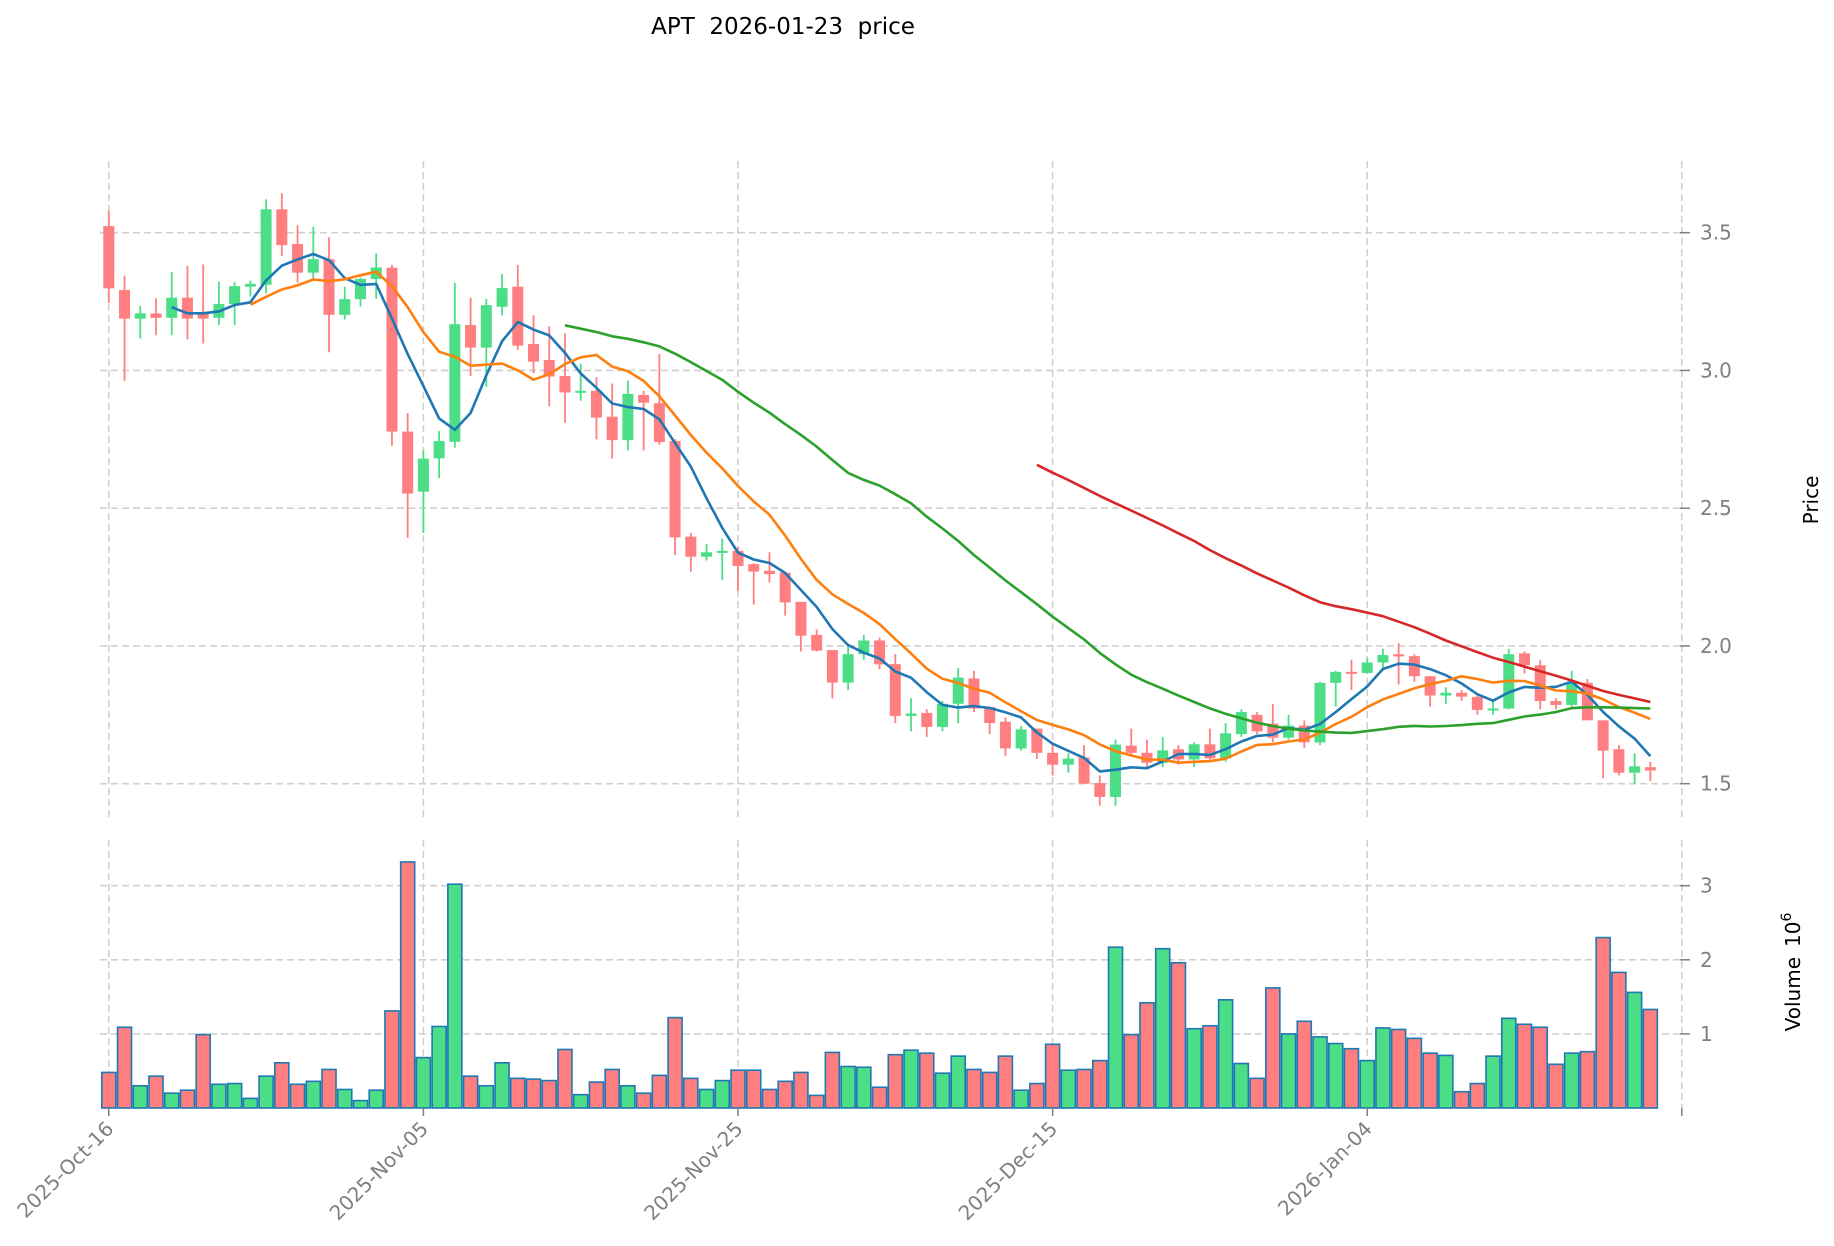 This screenshot has height=1246, width=1834. Describe the element at coordinates (1706, 960) in the screenshot. I see `volume-tick-label: 2` at that location.